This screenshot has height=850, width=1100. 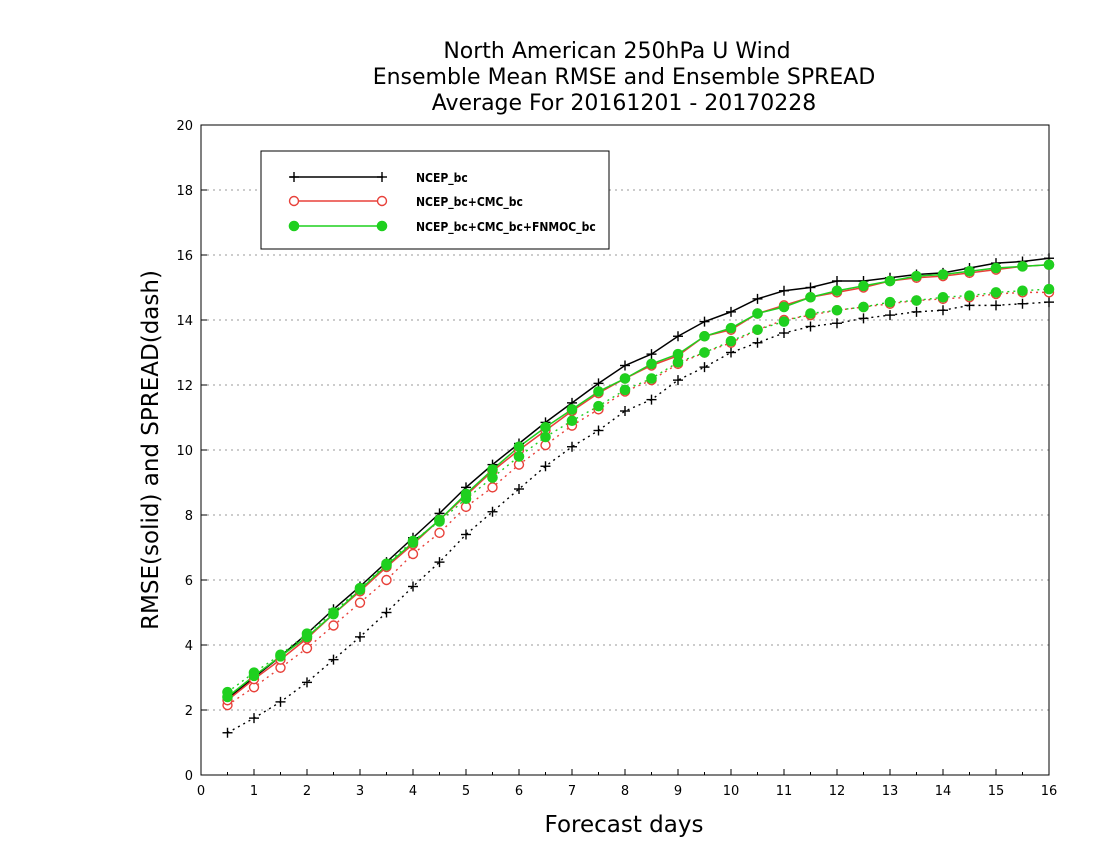 I want to click on y-tick-label-4: 8, so click(x=189, y=516).